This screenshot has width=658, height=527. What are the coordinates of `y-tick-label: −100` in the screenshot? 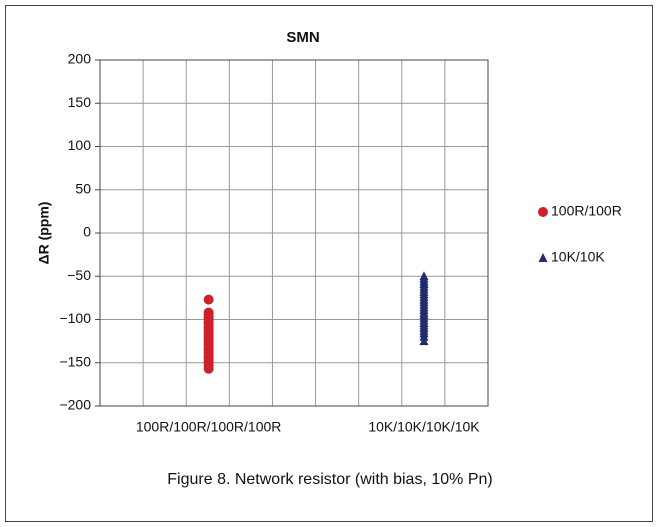 It's located at (75, 318).